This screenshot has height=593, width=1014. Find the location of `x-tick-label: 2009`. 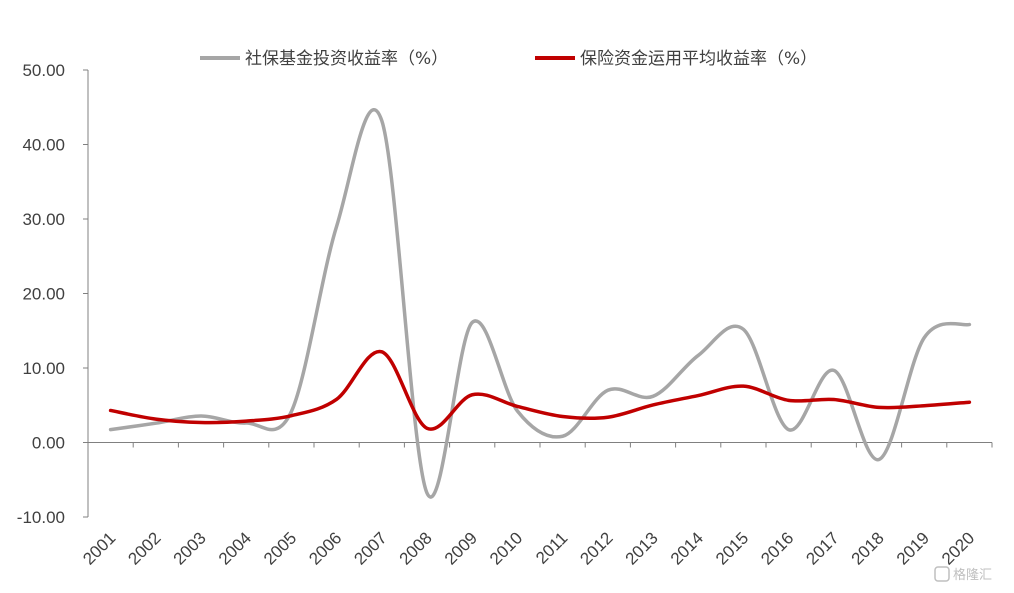

x-tick-label: 2009 is located at coordinates (461, 548).